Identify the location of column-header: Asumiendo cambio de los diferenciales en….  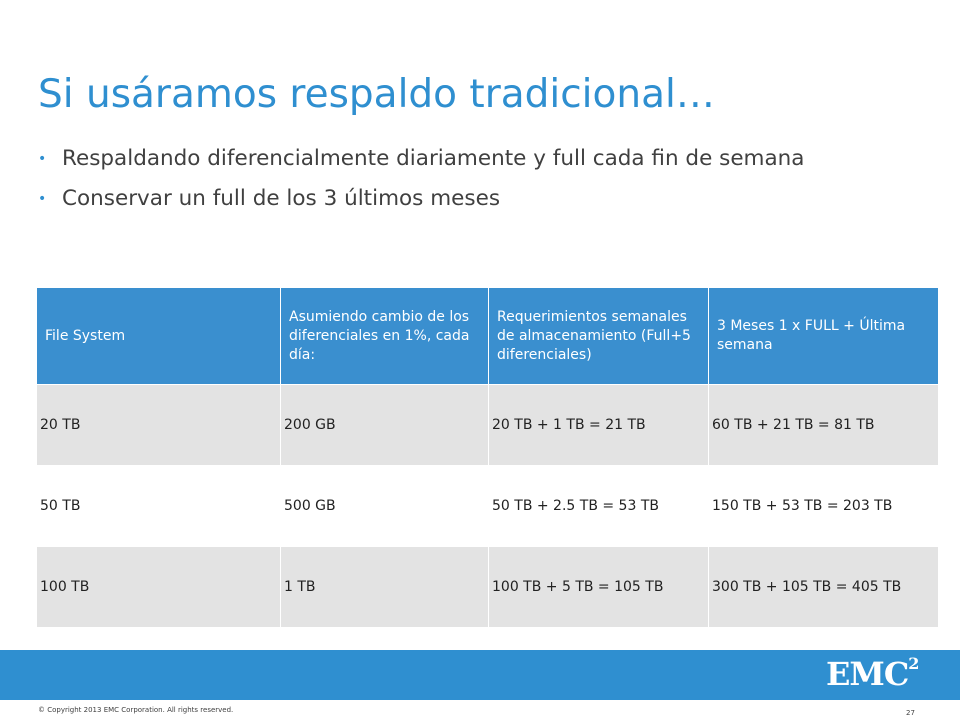
(384, 336).